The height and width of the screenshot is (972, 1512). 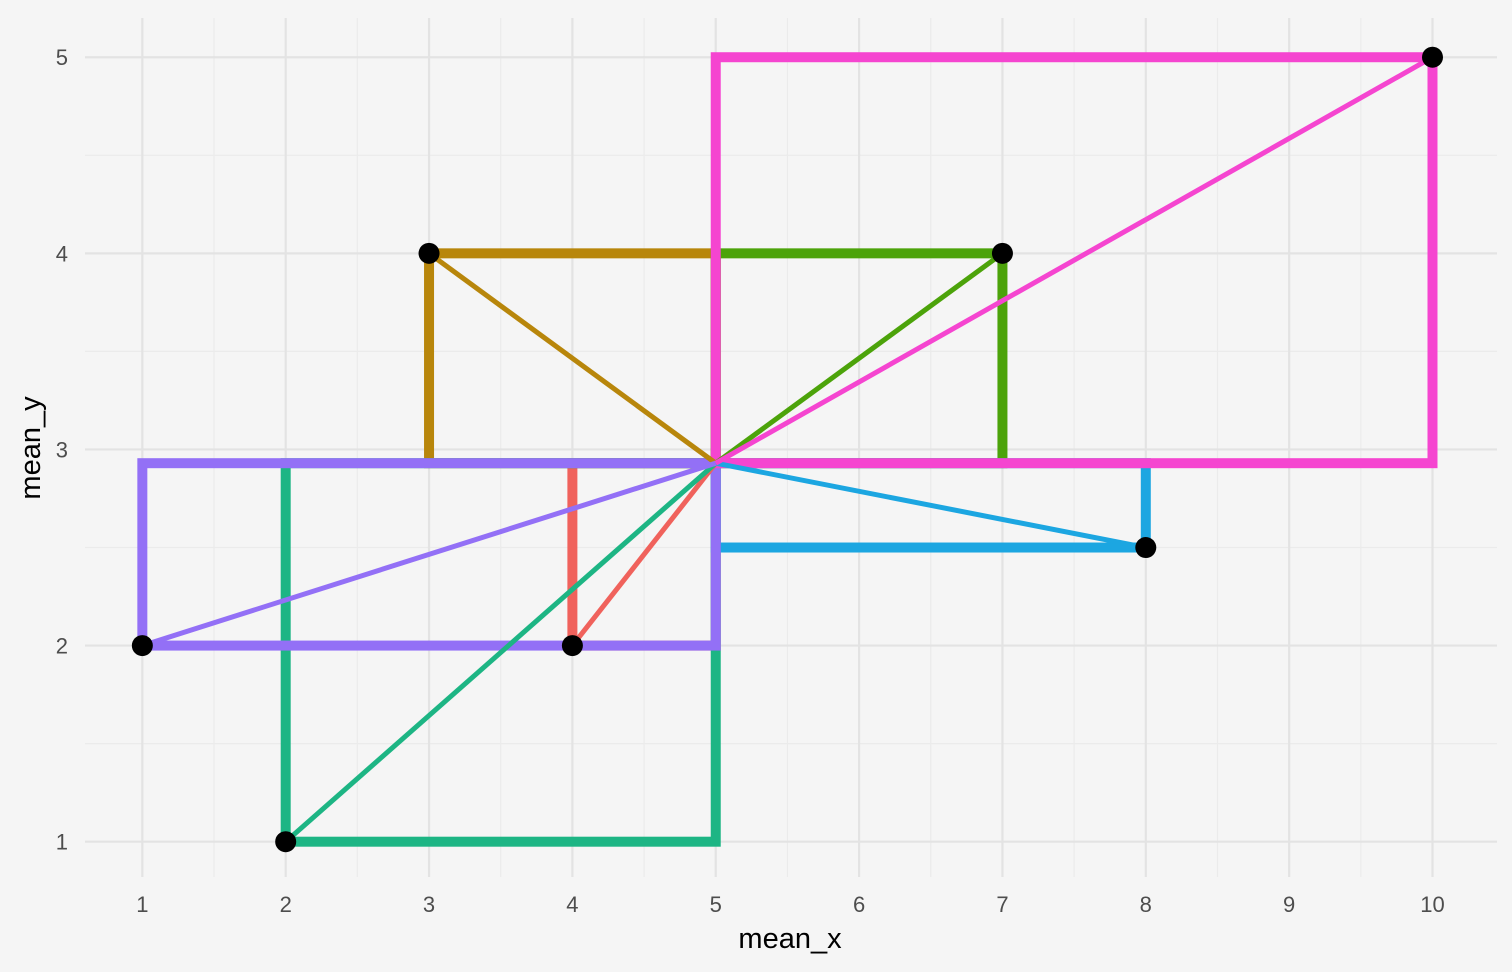 What do you see at coordinates (31, 448) in the screenshot?
I see `y-axis-title: mean_y` at bounding box center [31, 448].